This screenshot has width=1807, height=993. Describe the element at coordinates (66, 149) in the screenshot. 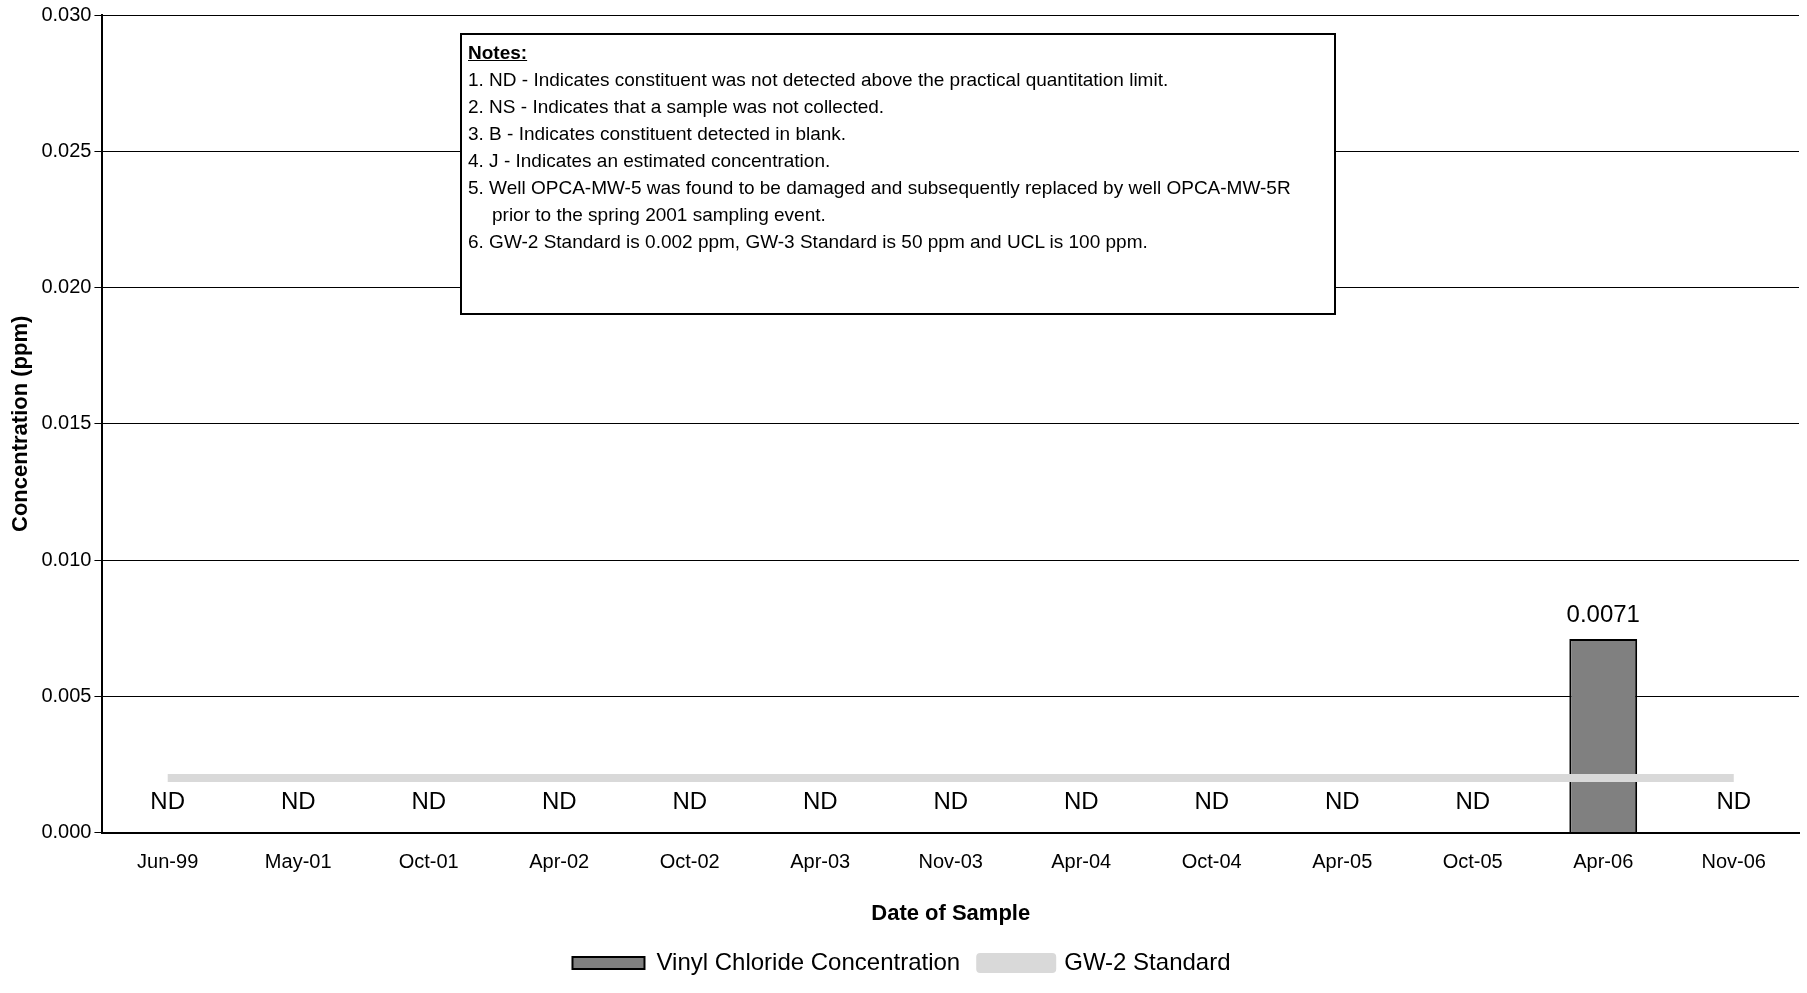

I see `y-tick-label: 0.025` at that location.